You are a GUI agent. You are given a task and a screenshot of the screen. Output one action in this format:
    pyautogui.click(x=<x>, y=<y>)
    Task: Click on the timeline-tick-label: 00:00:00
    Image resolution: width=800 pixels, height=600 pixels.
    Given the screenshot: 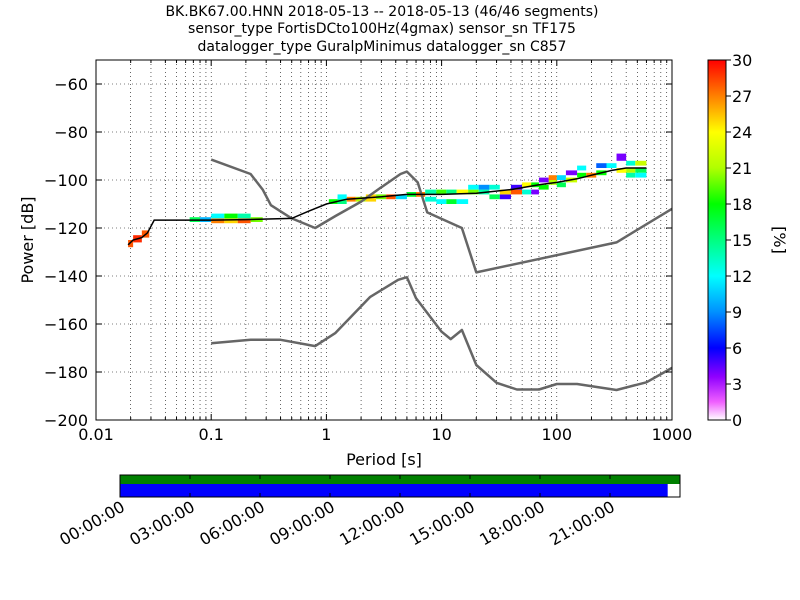 What is the action you would take?
    pyautogui.click(x=92, y=523)
    